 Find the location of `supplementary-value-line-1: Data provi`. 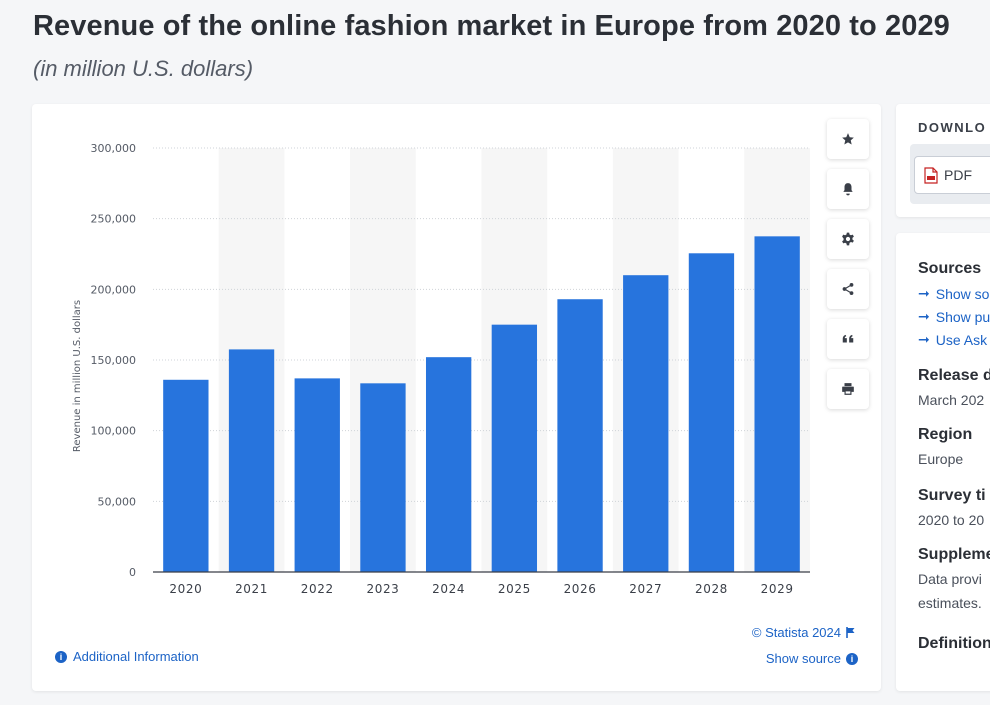

supplementary-value-line-1: Data provi is located at coordinates (950, 579).